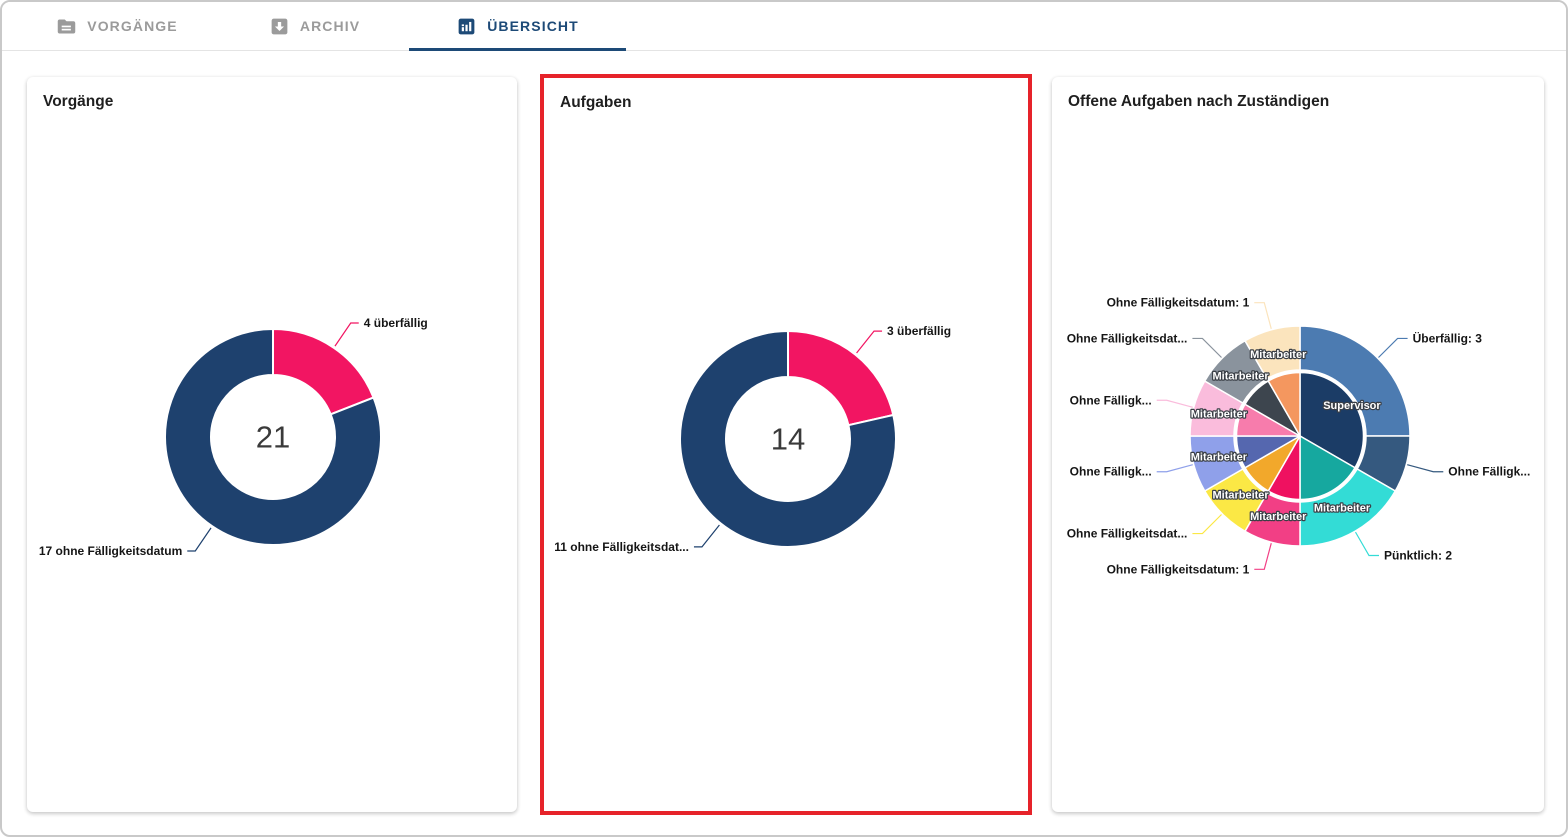  Describe the element at coordinates (1448, 337) in the screenshot. I see `slice-callout-label: Überfällig: 3` at that location.